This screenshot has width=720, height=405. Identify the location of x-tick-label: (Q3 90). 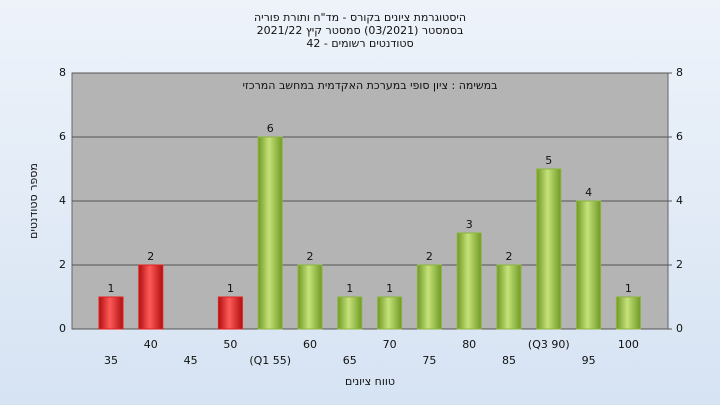
(549, 344).